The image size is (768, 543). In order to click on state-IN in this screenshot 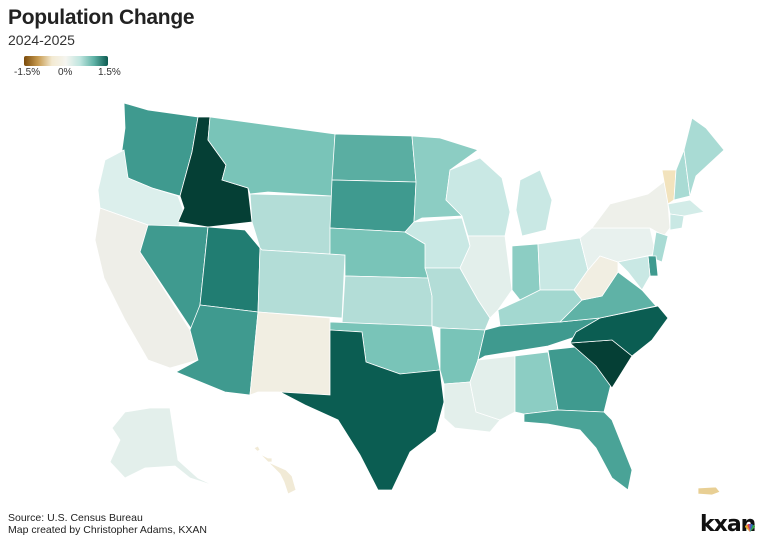, I will do `click(526, 272)`.